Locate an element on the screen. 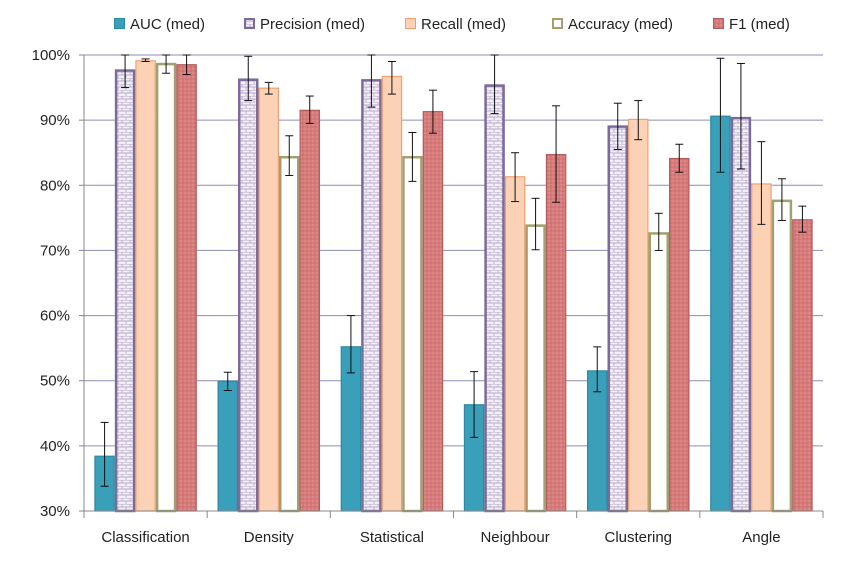 This screenshot has width=857, height=566. legend-label: F1 (med) is located at coordinates (759, 24).